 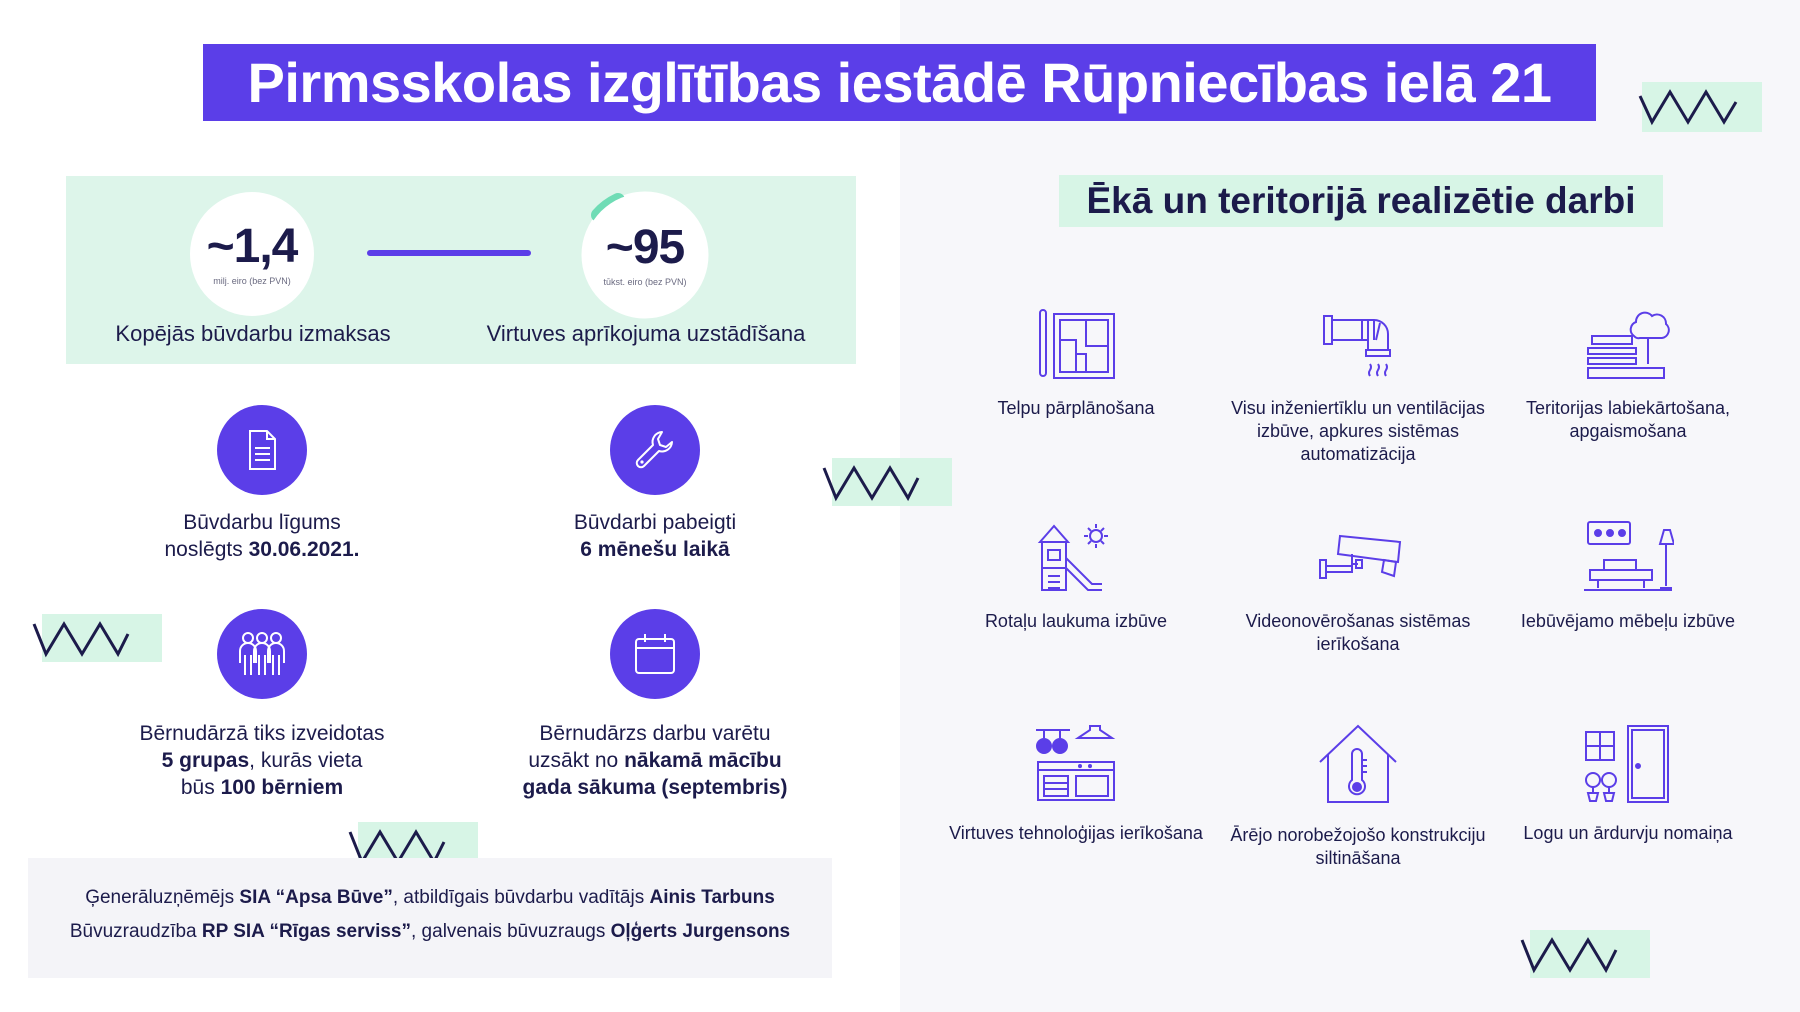 I want to click on works-section-title-banner: Ēkā un teritorijā realizētie darbi, so click(x=1361, y=201).